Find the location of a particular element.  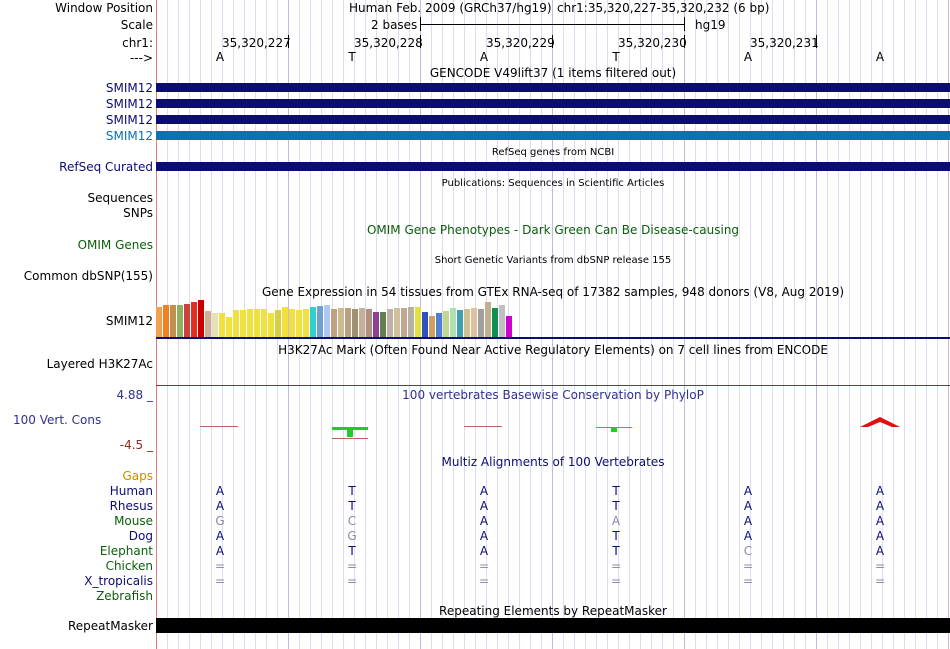

refseq-track-title: RefSeq genes from NCBI is located at coordinates (553, 152).